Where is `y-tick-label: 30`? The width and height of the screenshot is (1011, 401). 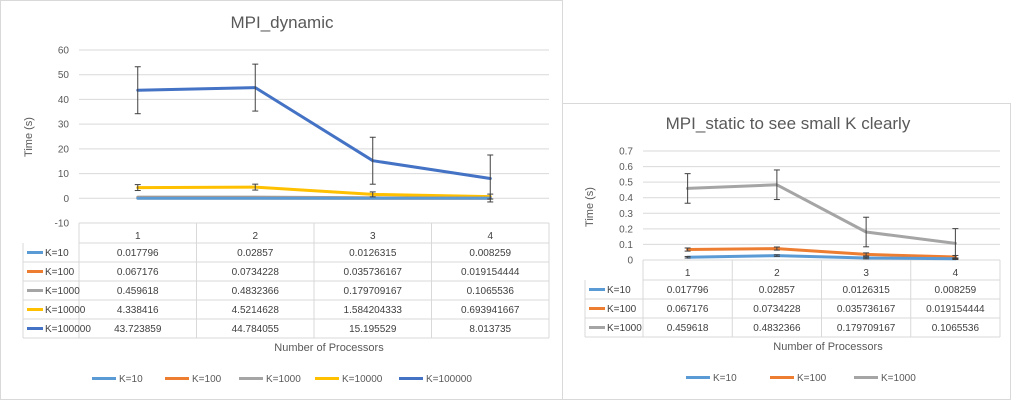
y-tick-label: 30 is located at coordinates (64, 125).